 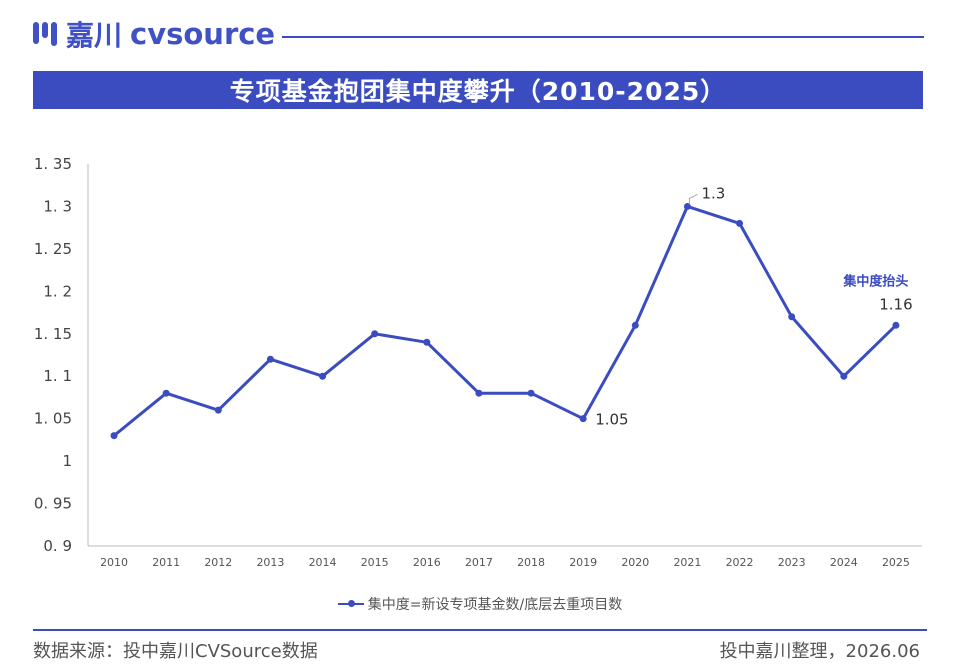 I want to click on logo: 嘉川 cvsource, so click(x=153, y=34).